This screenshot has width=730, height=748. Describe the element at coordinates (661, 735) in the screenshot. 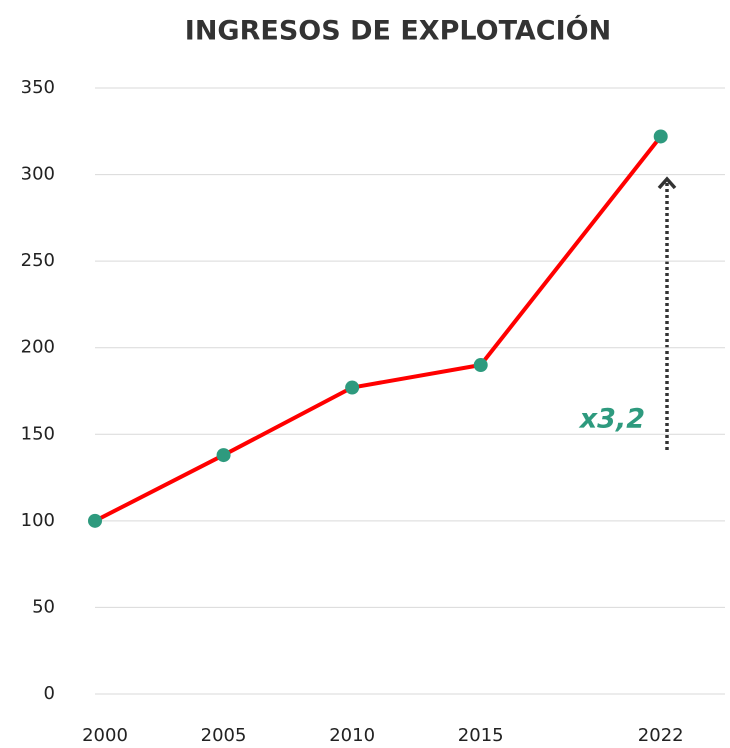

I see `x-tick-label: 2022` at that location.